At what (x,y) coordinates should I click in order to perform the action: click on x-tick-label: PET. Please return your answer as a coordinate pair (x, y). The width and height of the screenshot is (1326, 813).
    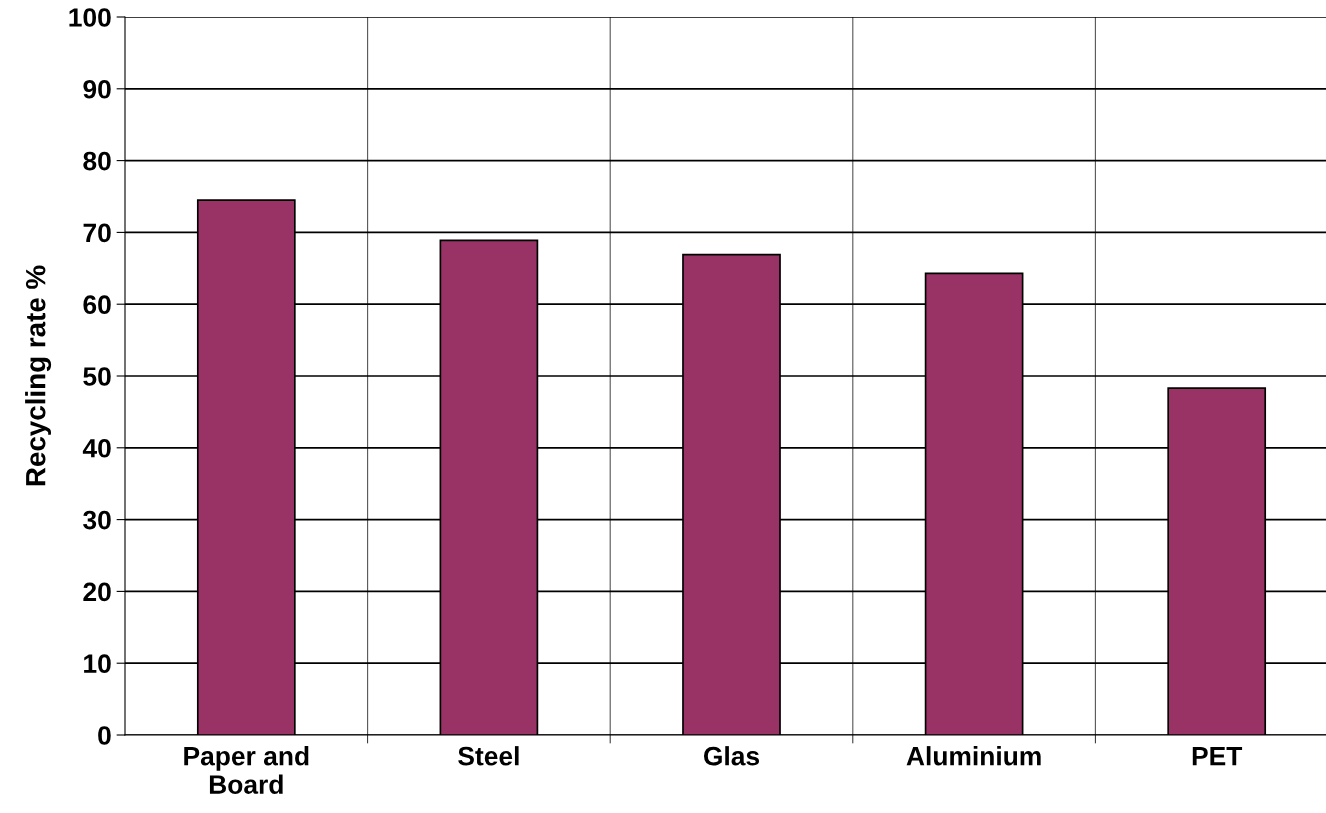
    Looking at the image, I should click on (1217, 756).